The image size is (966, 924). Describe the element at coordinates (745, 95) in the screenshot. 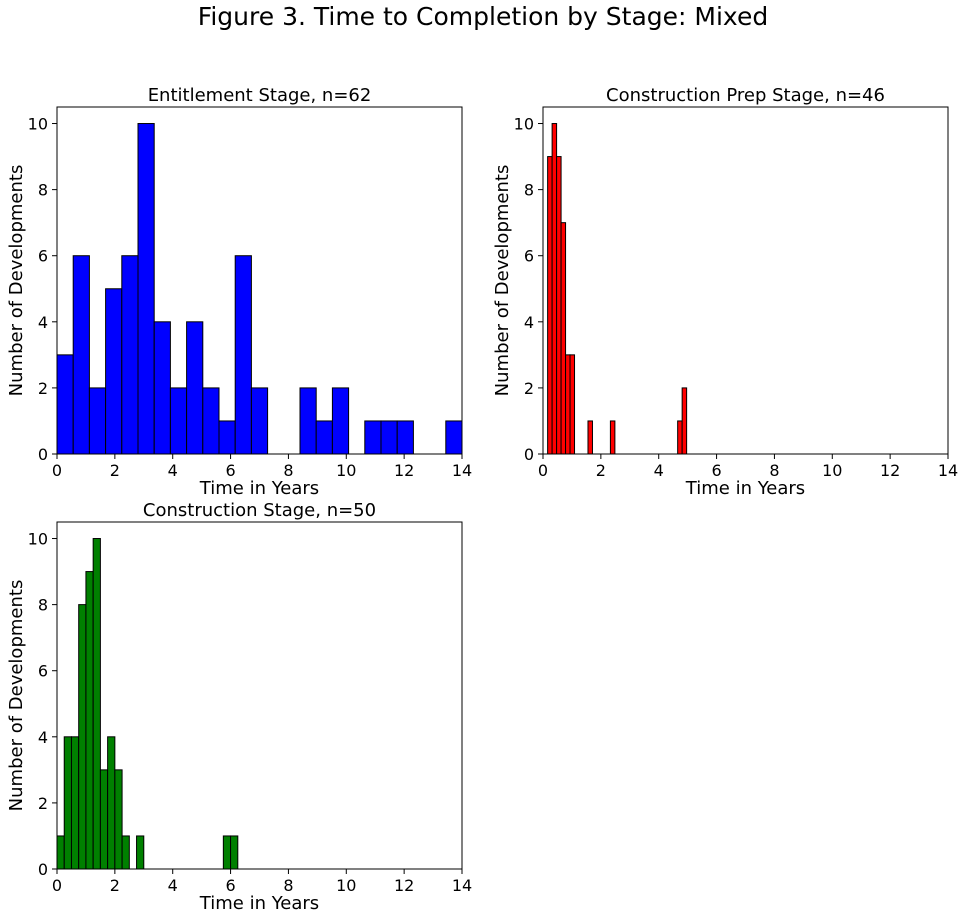

I see `chart-title: Construction Prep Stage, n=46` at that location.